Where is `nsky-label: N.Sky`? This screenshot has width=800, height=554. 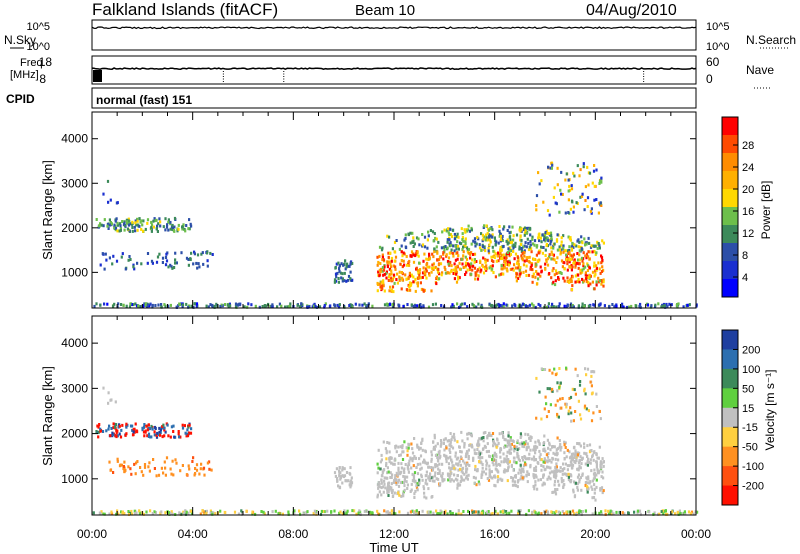
nsky-label: N.Sky is located at coordinates (20, 40).